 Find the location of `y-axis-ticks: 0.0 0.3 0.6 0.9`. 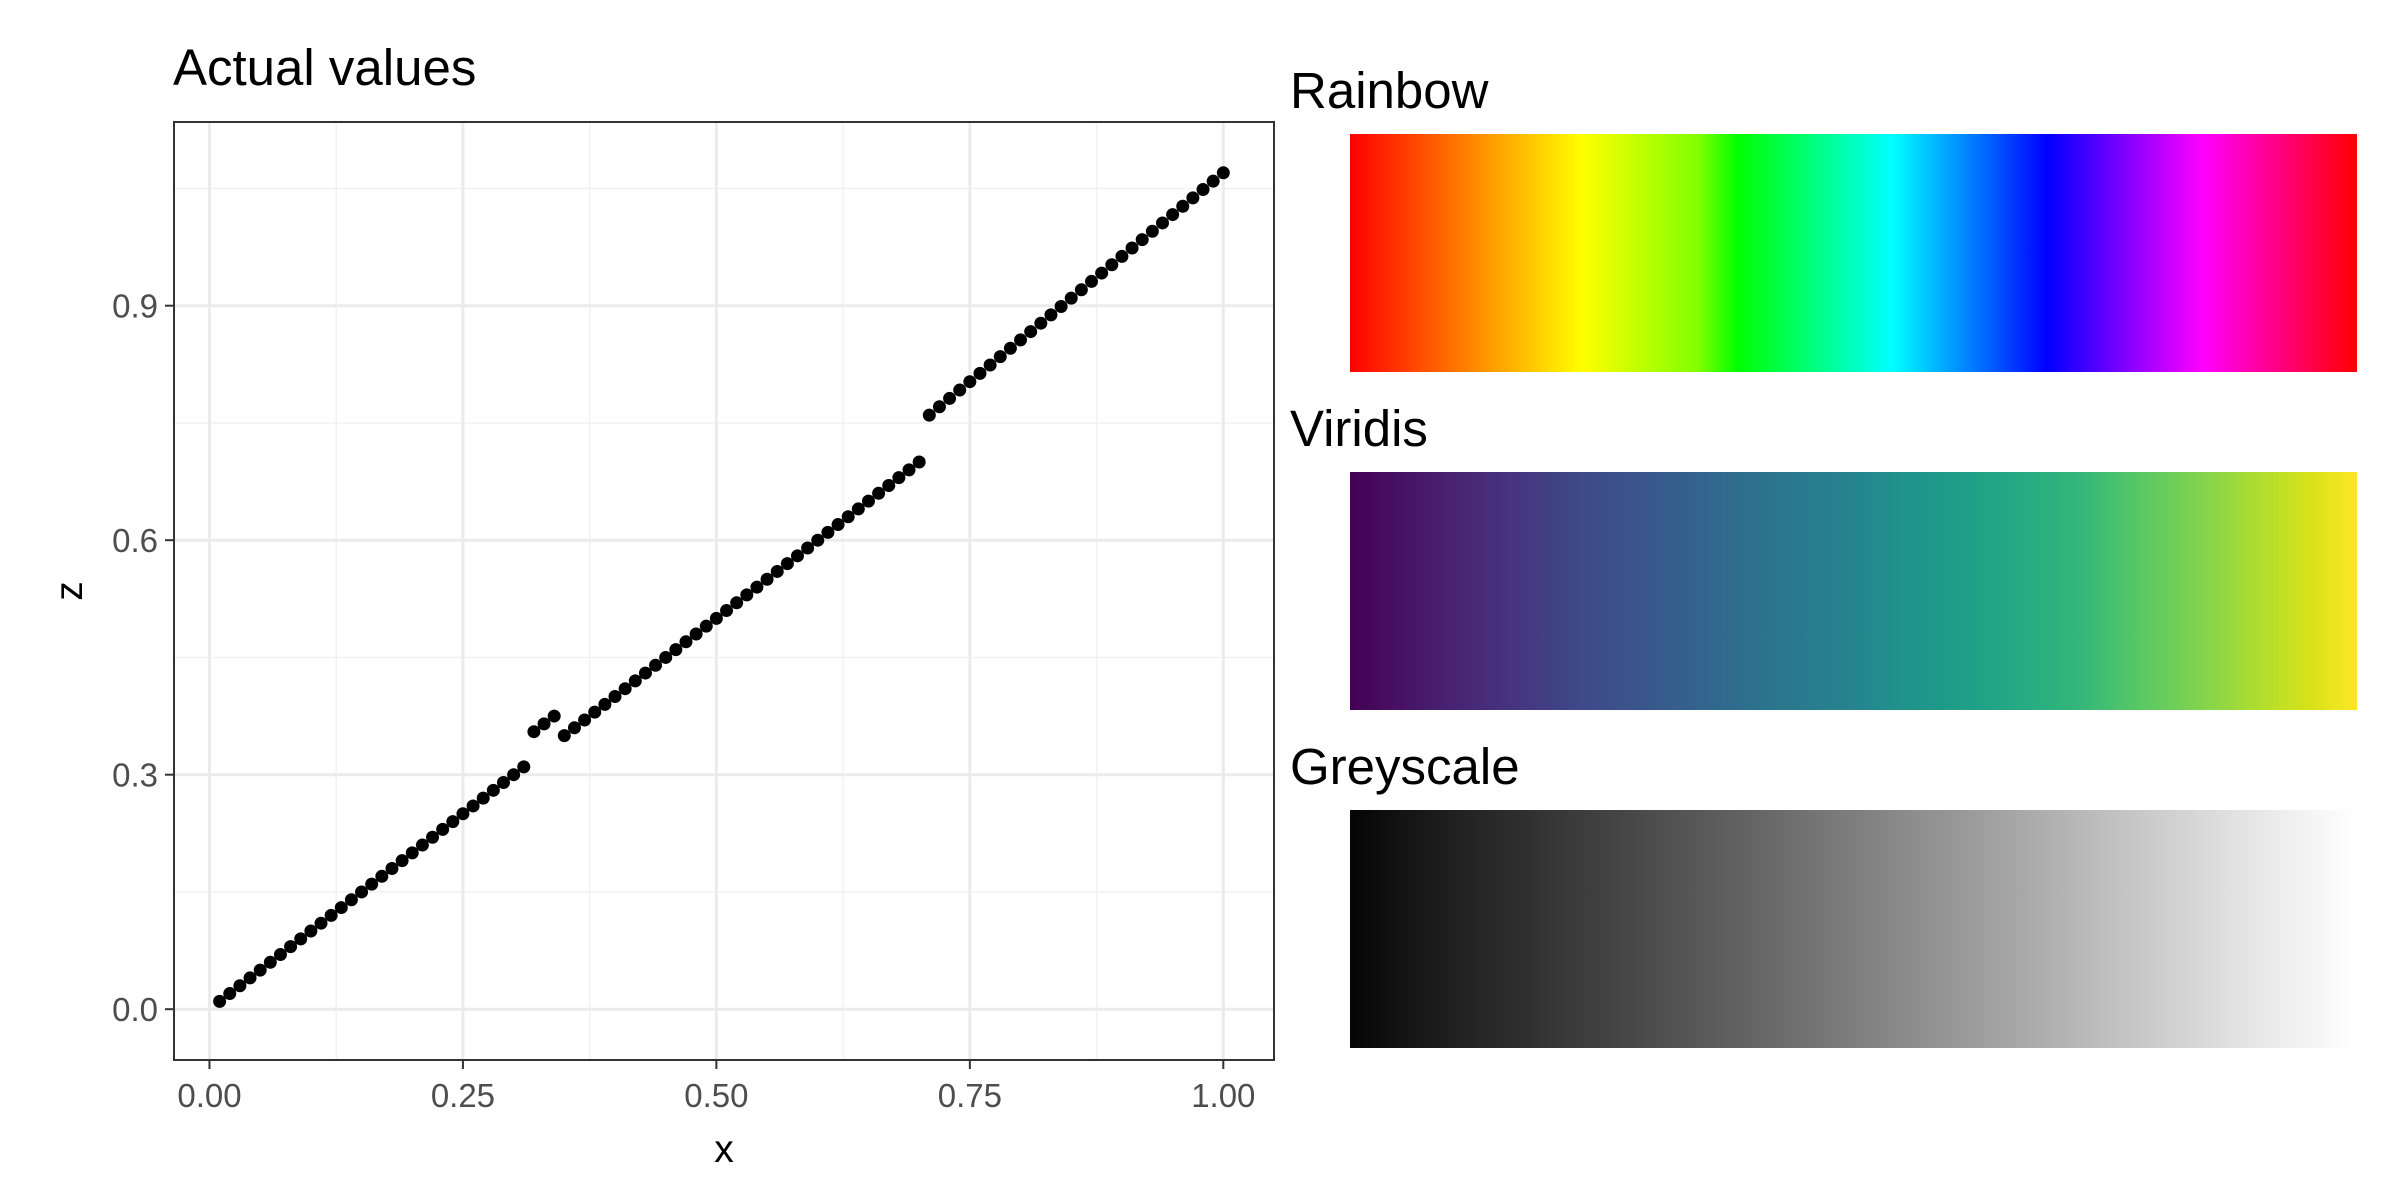

y-axis-ticks: 0.0 0.3 0.6 0.9 is located at coordinates (143, 658).